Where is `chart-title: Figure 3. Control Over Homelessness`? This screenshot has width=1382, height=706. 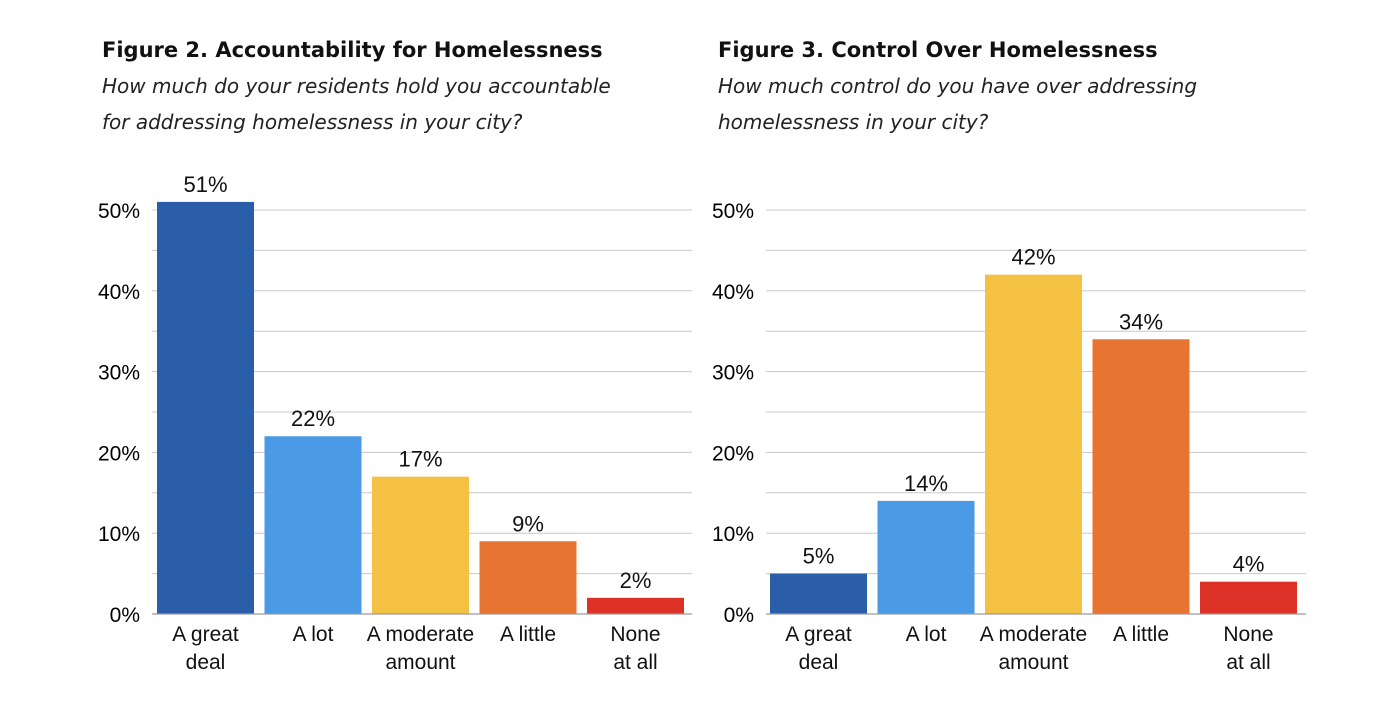 chart-title: Figure 3. Control Over Homelessness is located at coordinates (938, 50).